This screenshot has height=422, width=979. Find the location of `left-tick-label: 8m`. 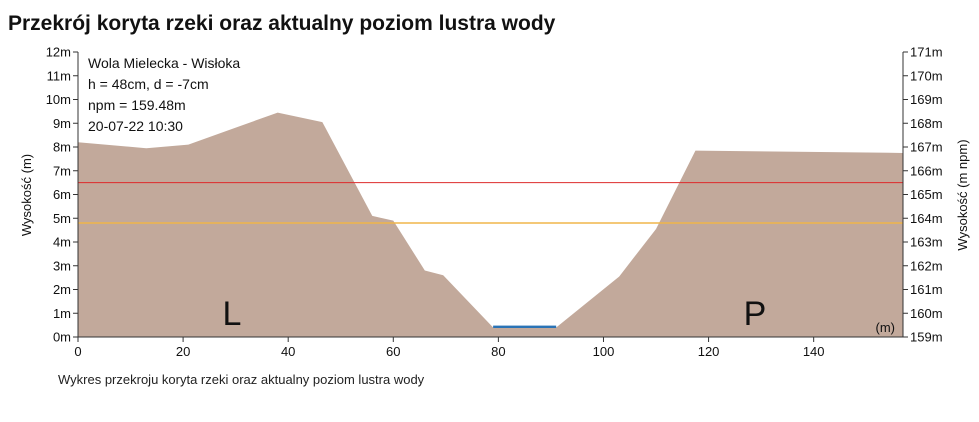

left-tick-label: 8m is located at coordinates (62, 147).